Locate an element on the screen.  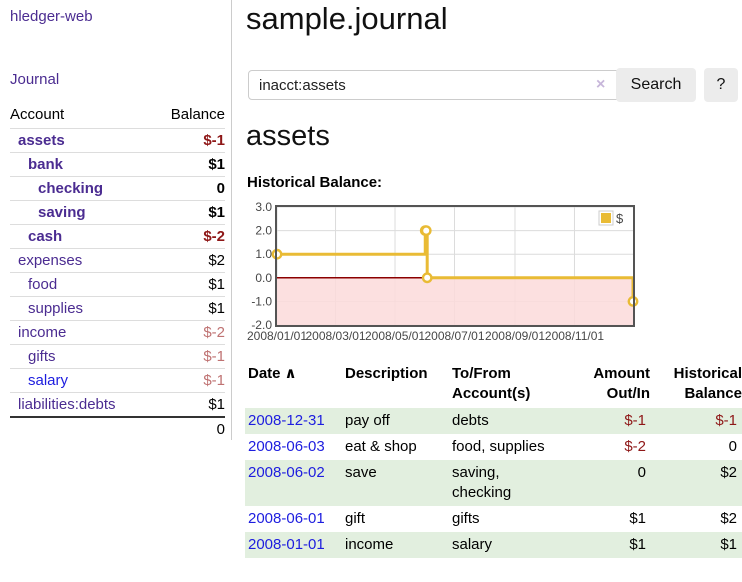
transaction-amount: 0 is located at coordinates (609, 483).